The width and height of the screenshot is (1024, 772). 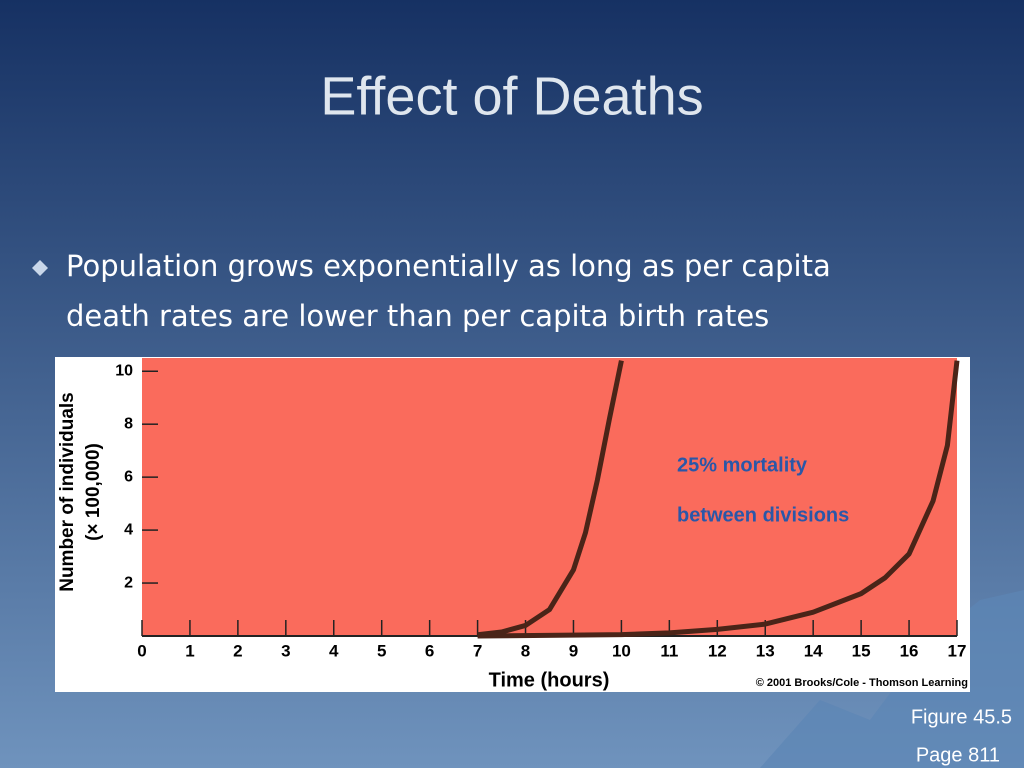 I want to click on caption: Figure 45.5, so click(x=961, y=717).